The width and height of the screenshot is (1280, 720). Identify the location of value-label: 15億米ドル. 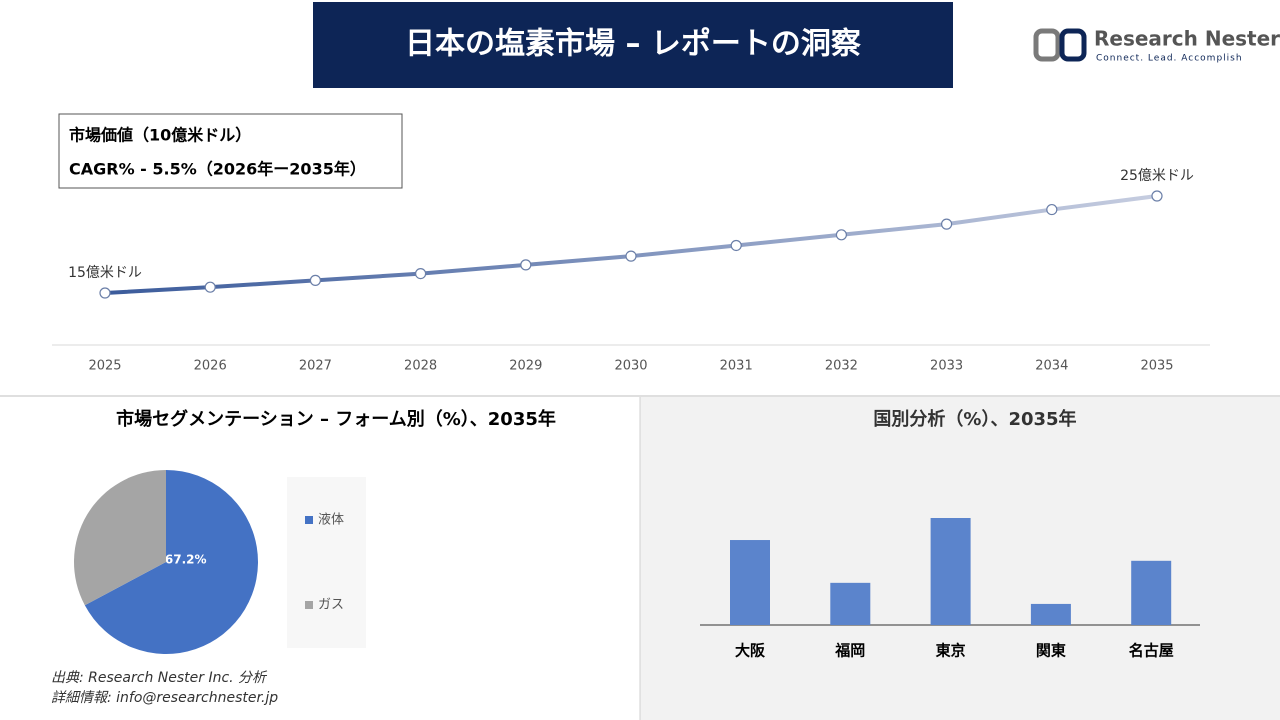
(105, 273).